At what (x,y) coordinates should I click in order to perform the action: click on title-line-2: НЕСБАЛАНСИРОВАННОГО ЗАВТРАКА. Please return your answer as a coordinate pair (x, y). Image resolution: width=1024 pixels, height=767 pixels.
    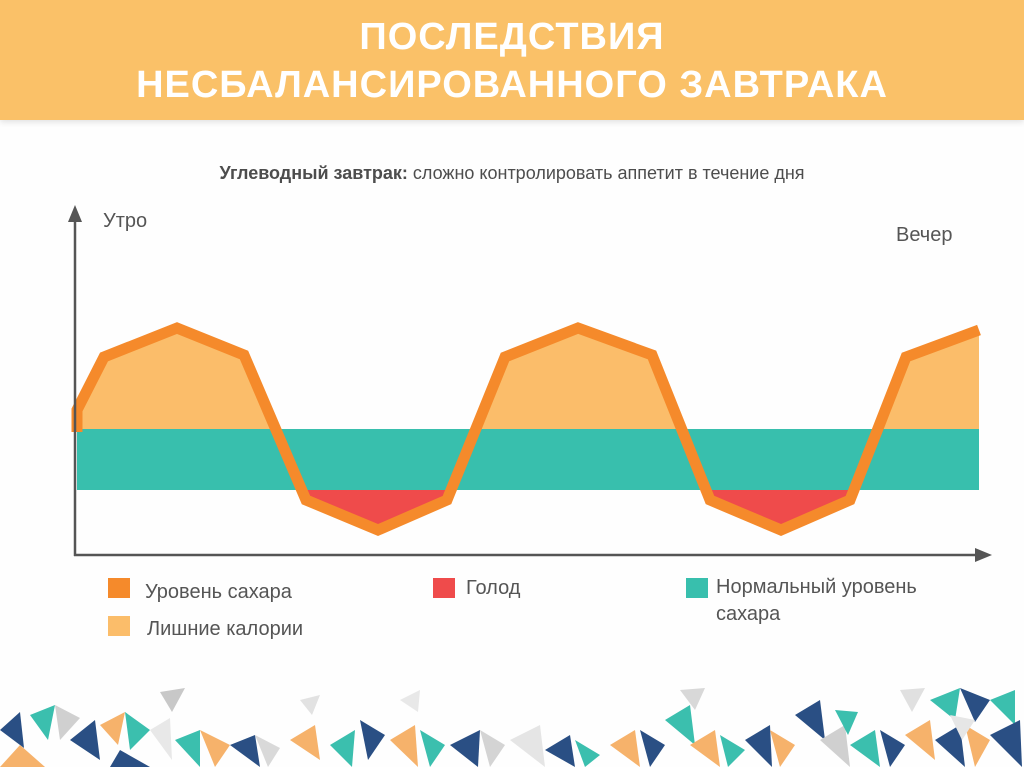
    Looking at the image, I should click on (512, 85).